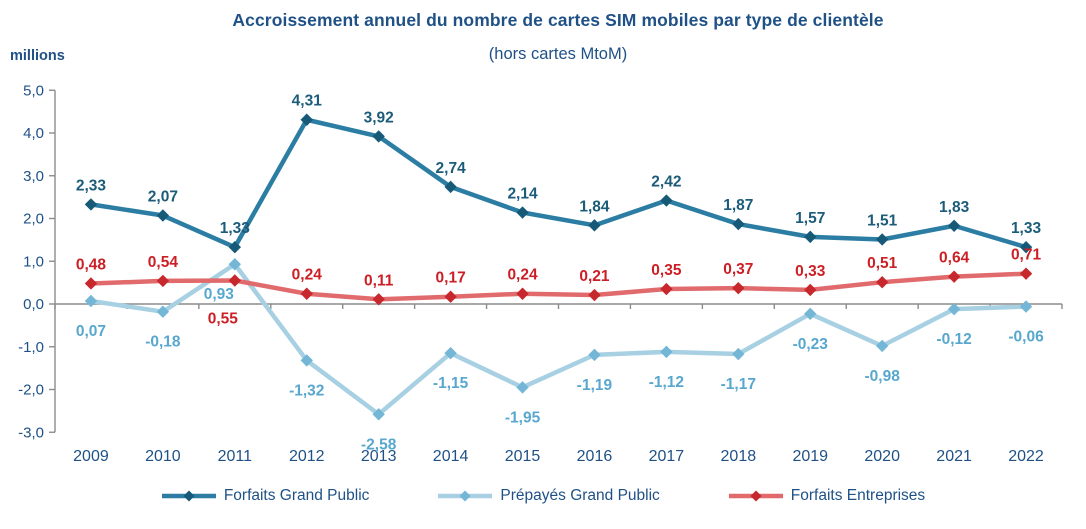 Image resolution: width=1086 pixels, height=529 pixels. Describe the element at coordinates (163, 342) in the screenshot. I see `data-label: -0,18` at that location.